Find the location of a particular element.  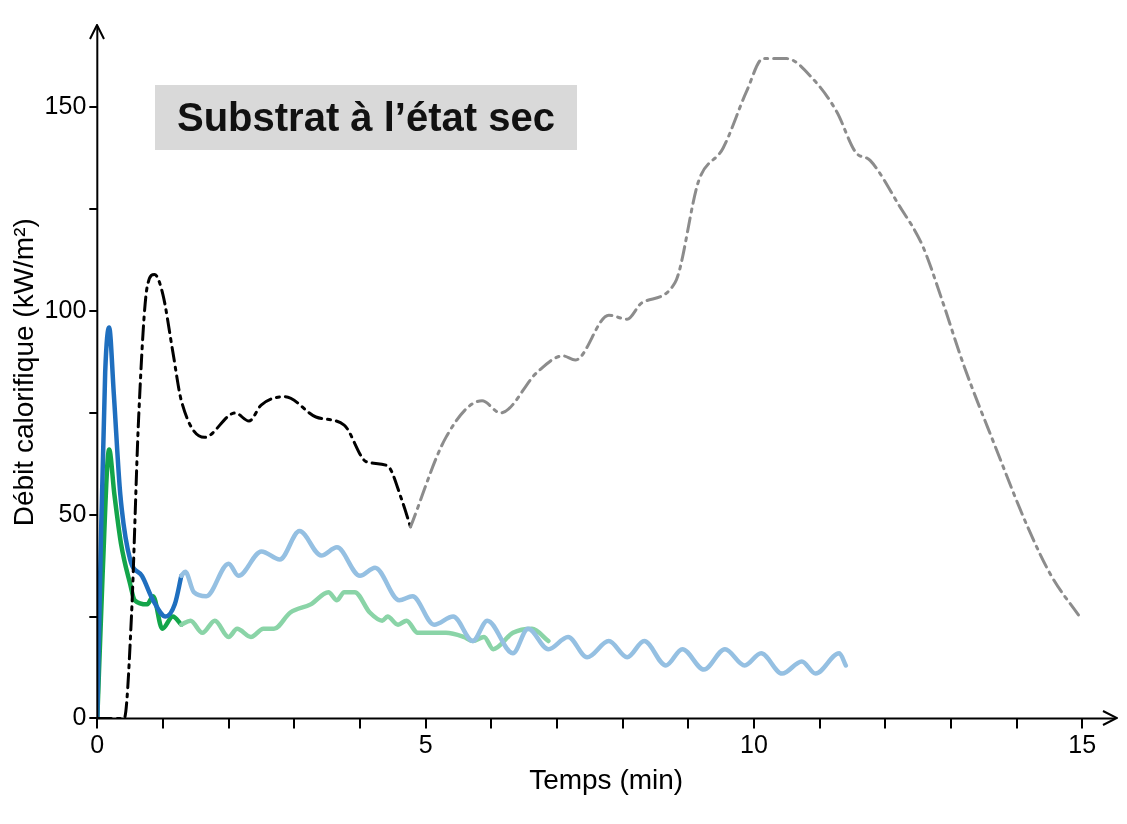

x-tick-label: 5 is located at coordinates (425, 744).